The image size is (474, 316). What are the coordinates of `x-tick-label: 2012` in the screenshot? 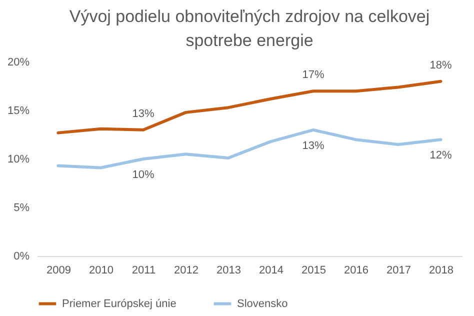 It's located at (186, 270).